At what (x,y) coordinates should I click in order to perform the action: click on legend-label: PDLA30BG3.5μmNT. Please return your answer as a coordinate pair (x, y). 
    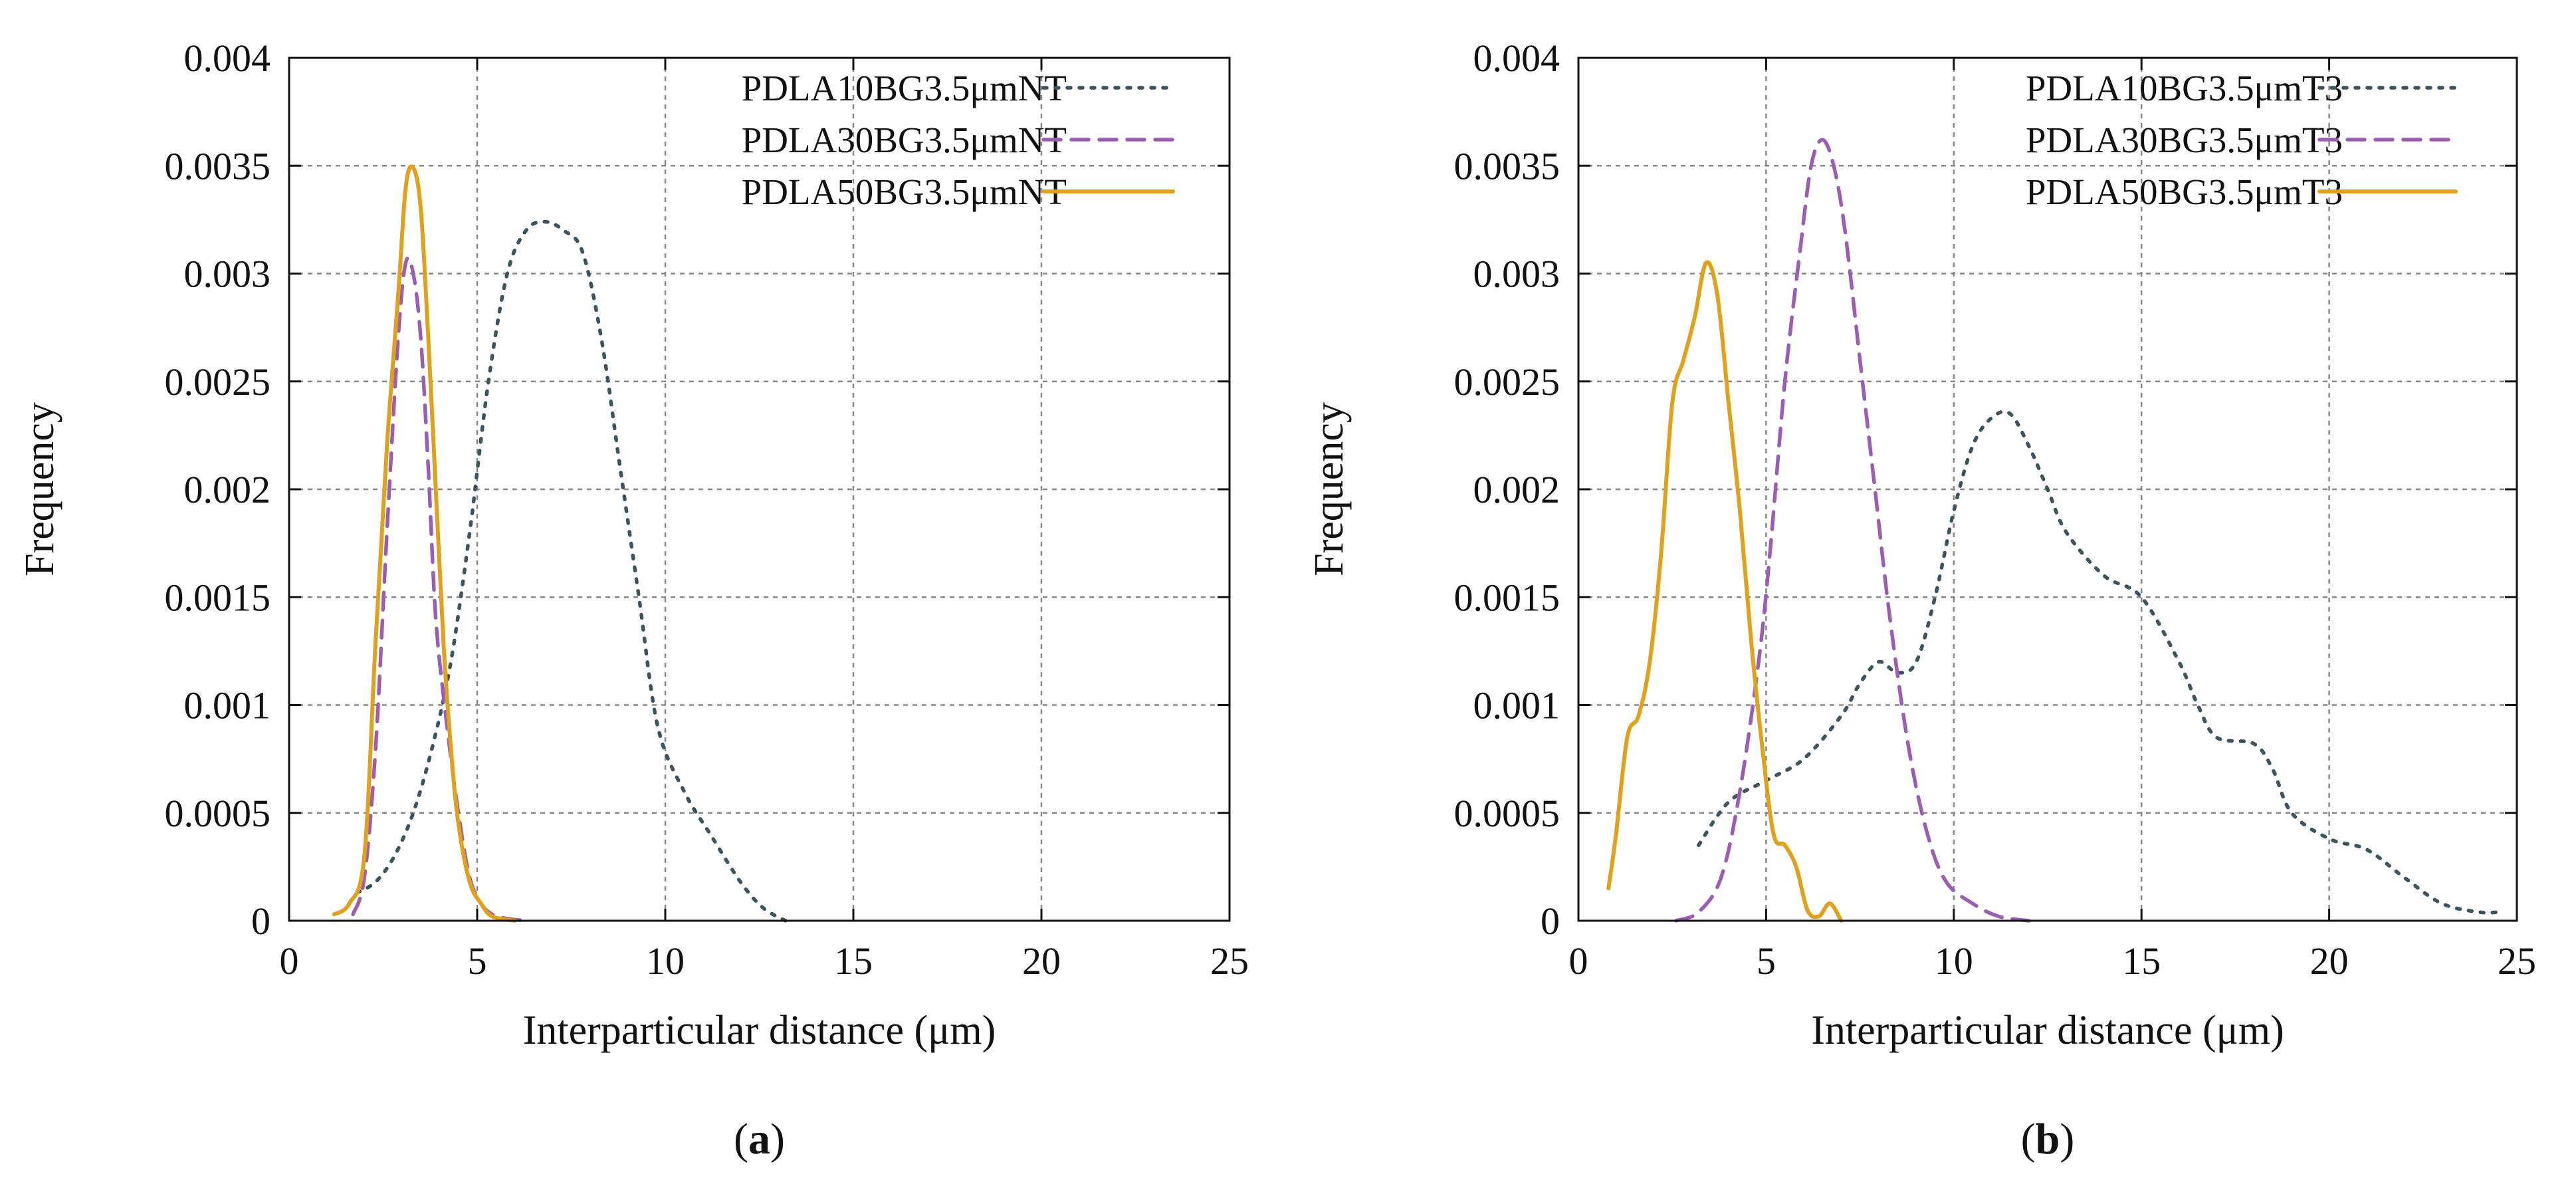
    Looking at the image, I should click on (904, 140).